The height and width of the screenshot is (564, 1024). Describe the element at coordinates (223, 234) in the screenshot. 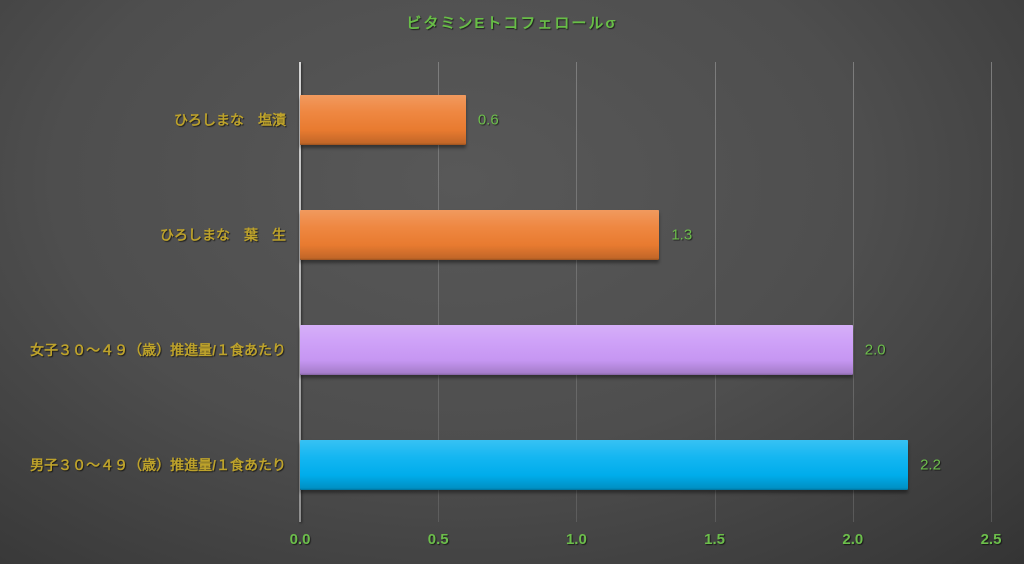

I see `category-label-1: ひろしまな 葉 生` at that location.